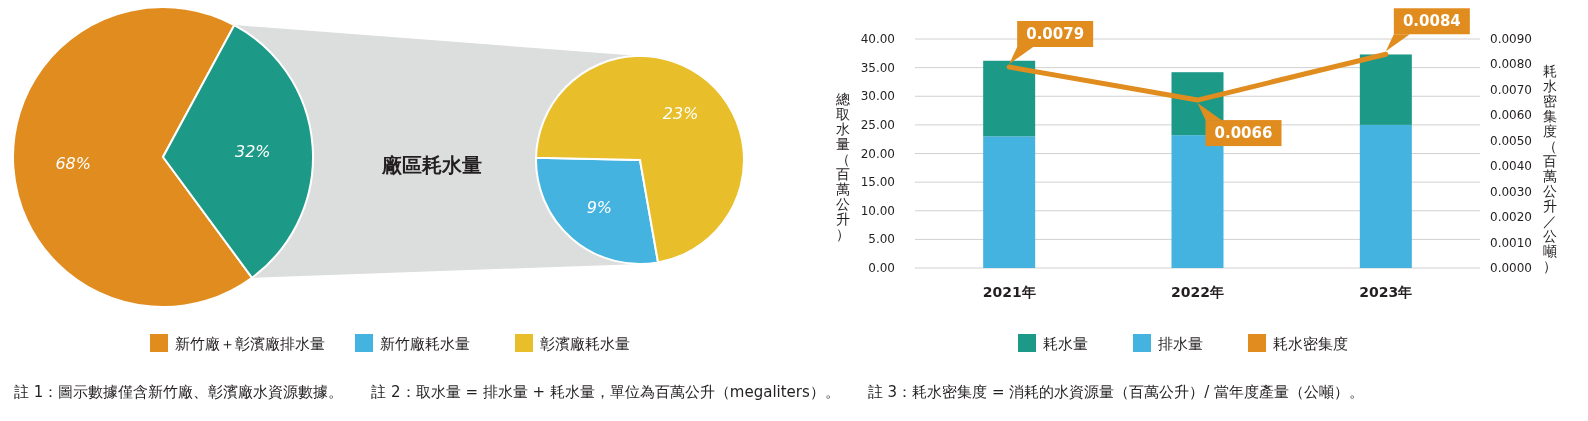 This screenshot has width=1588, height=421. I want to click on legend-label: 耗水量, so click(1065, 344).